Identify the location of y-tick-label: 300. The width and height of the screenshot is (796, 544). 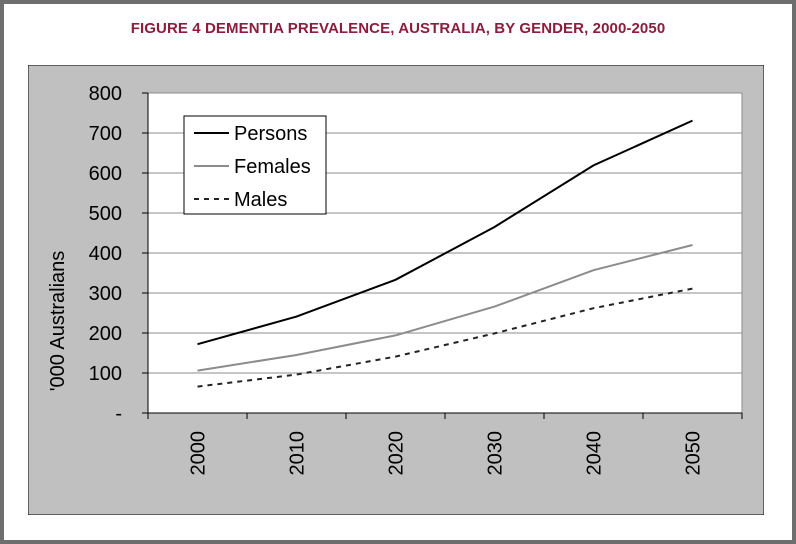
(105, 294).